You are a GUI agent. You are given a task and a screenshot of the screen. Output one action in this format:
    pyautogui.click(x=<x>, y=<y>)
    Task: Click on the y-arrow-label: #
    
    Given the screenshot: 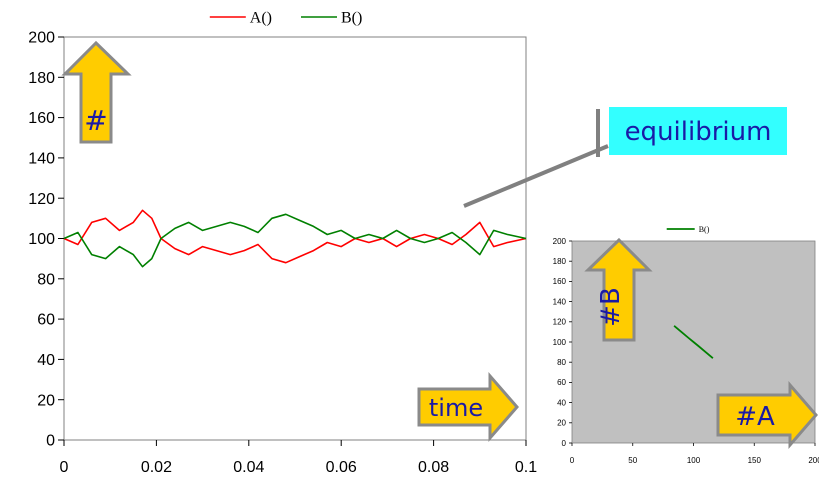 What is the action you would take?
    pyautogui.click(x=95, y=120)
    